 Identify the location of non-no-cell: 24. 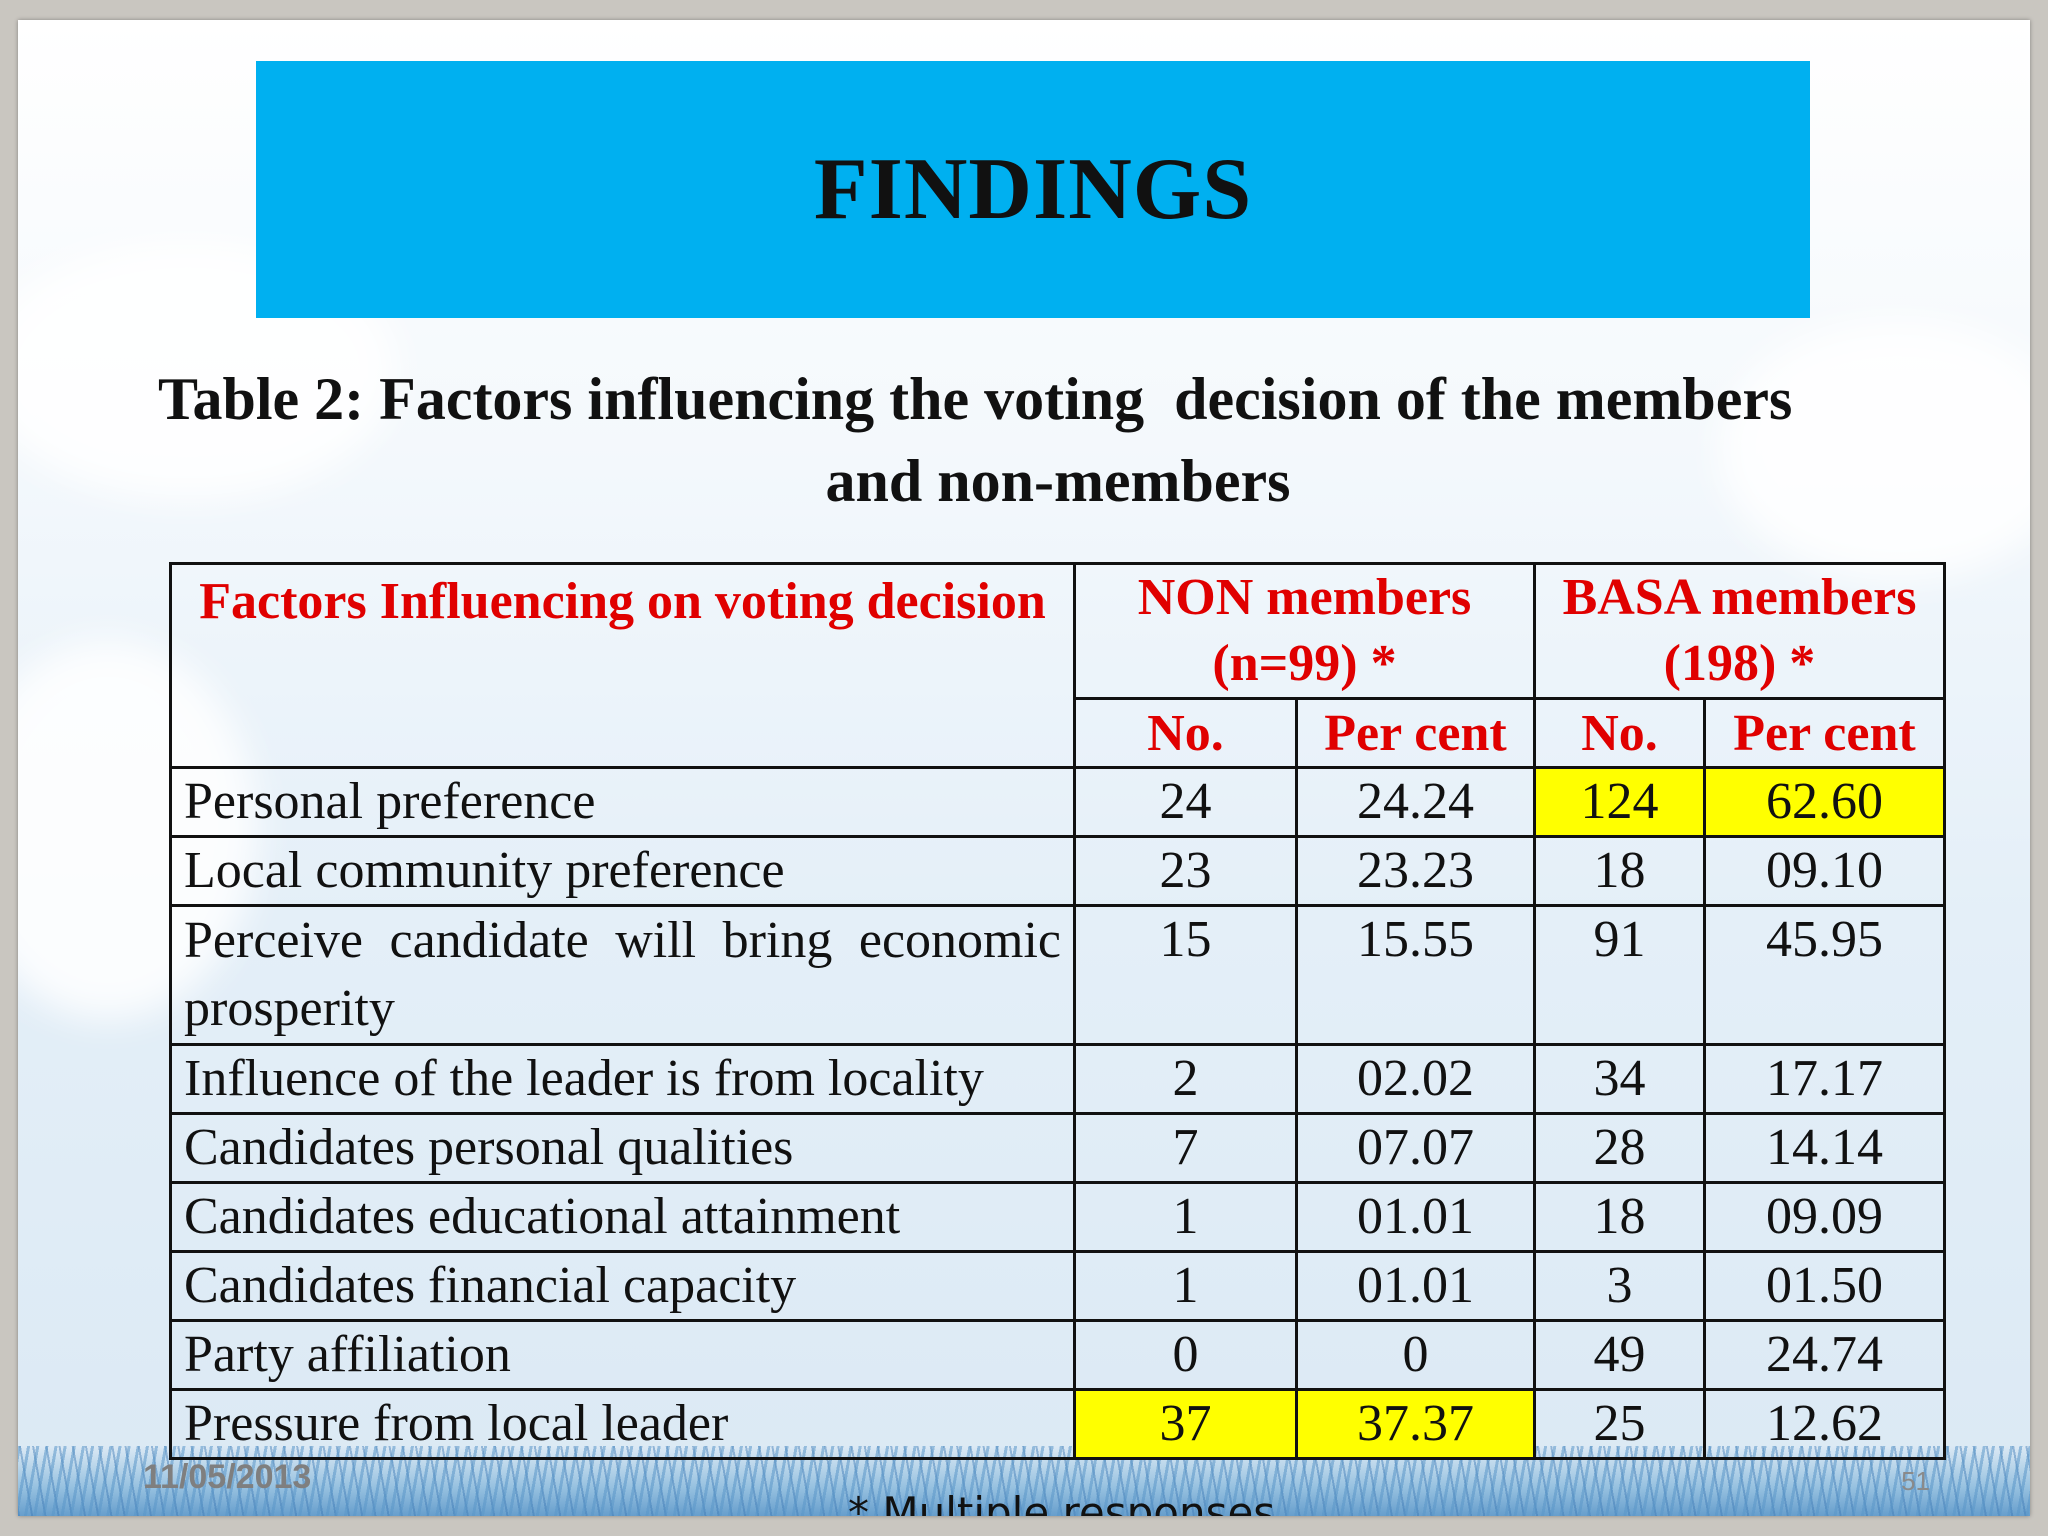
(1185, 802).